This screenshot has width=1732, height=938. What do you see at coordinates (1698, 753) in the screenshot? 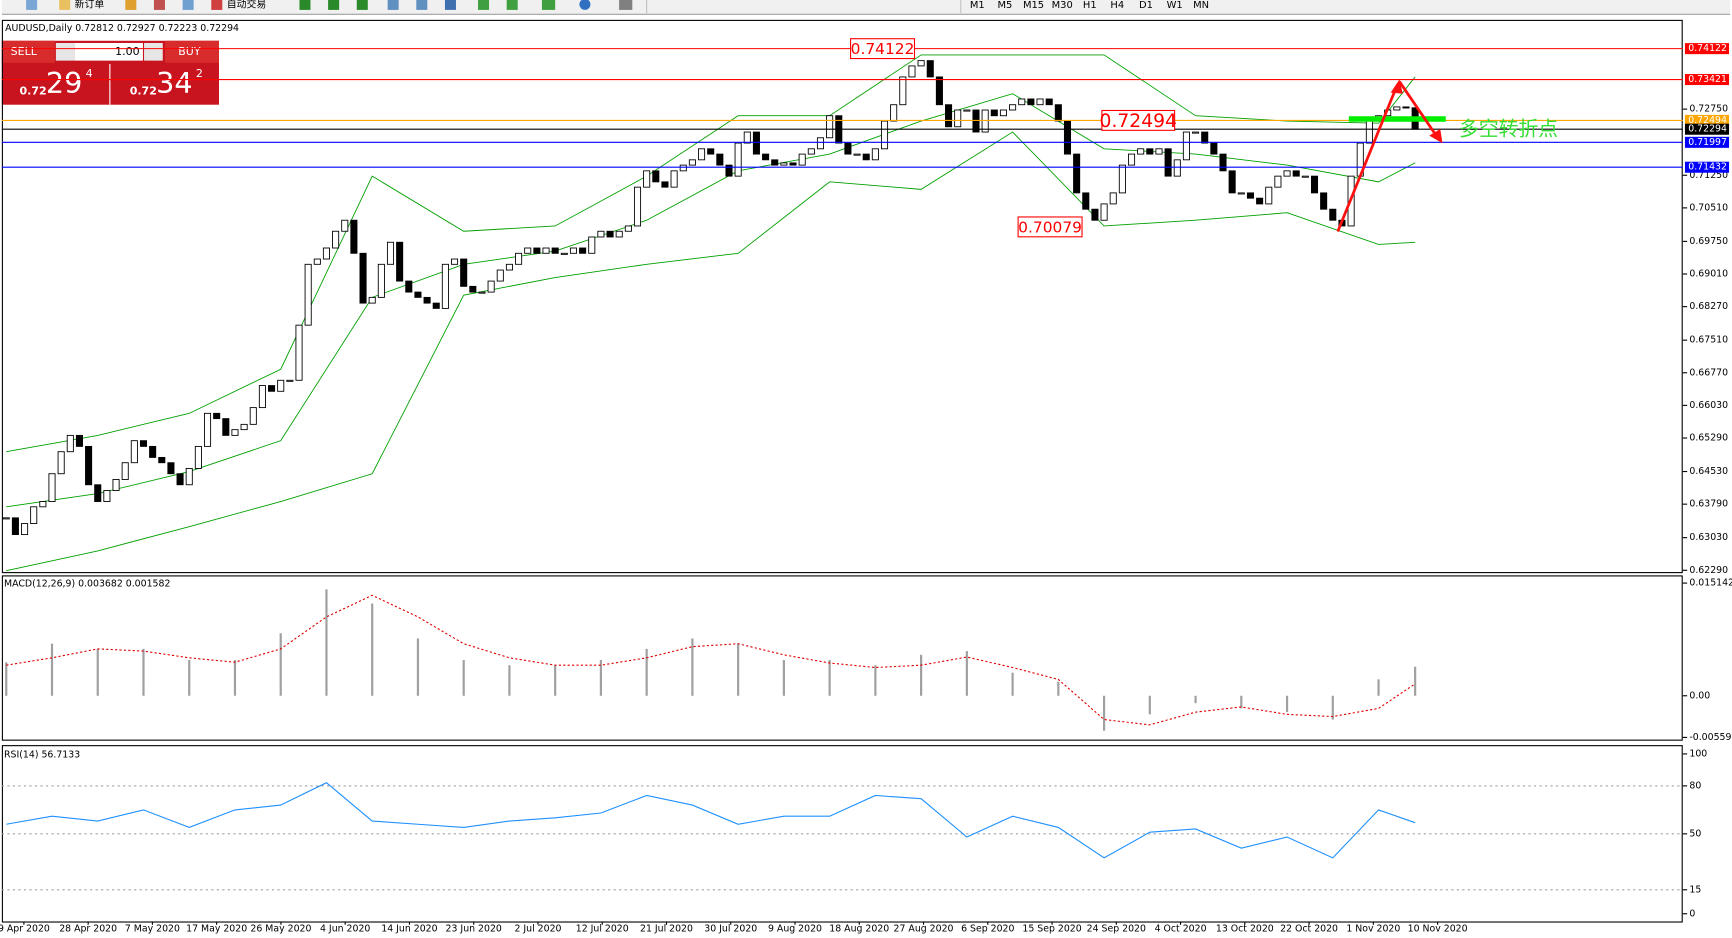
I see `y-tick-label: 100` at bounding box center [1698, 753].